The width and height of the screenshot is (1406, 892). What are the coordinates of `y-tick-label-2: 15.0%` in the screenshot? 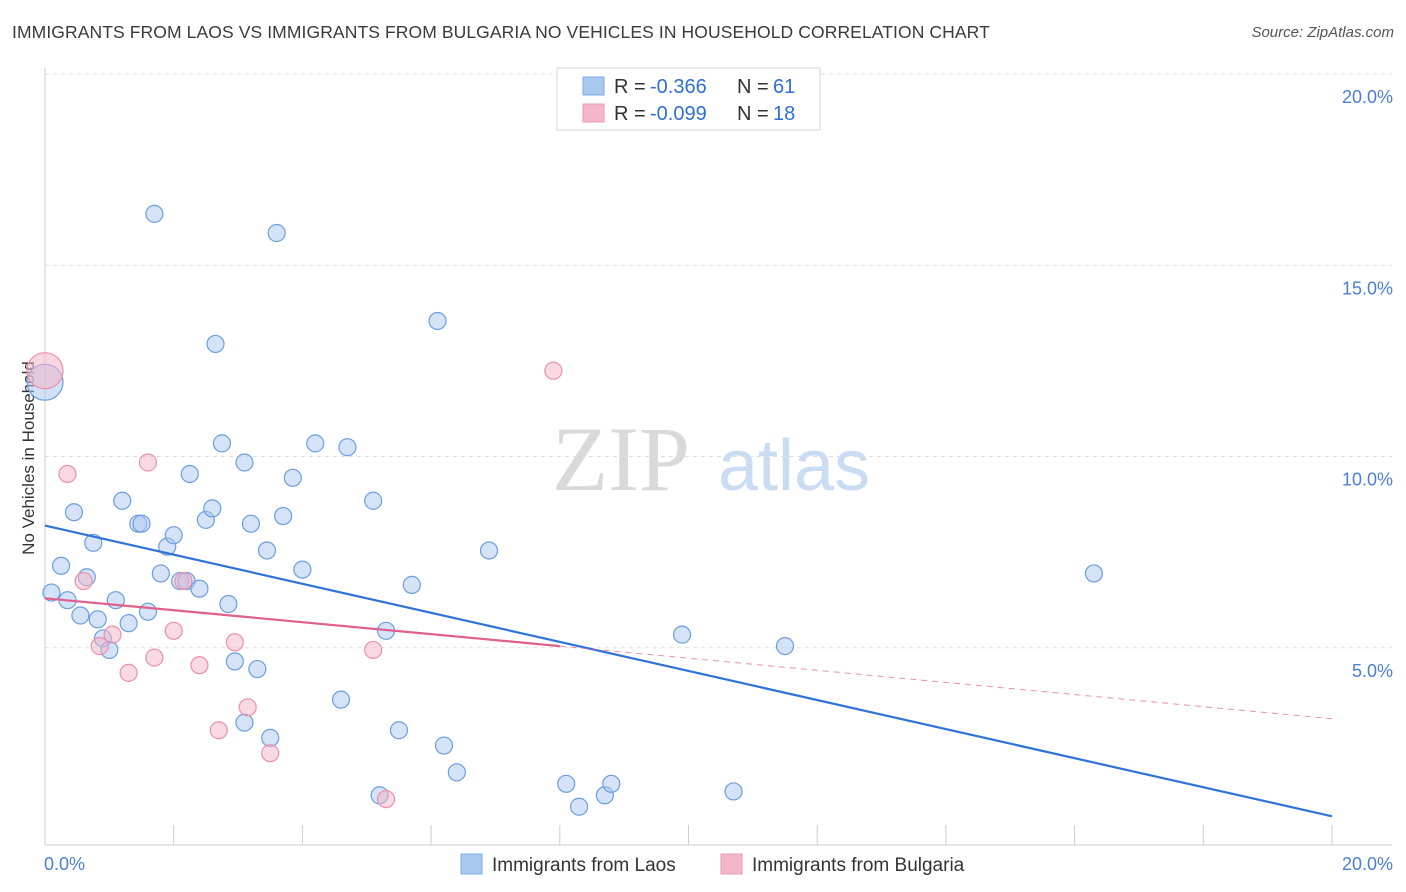 It's located at (1367, 288).